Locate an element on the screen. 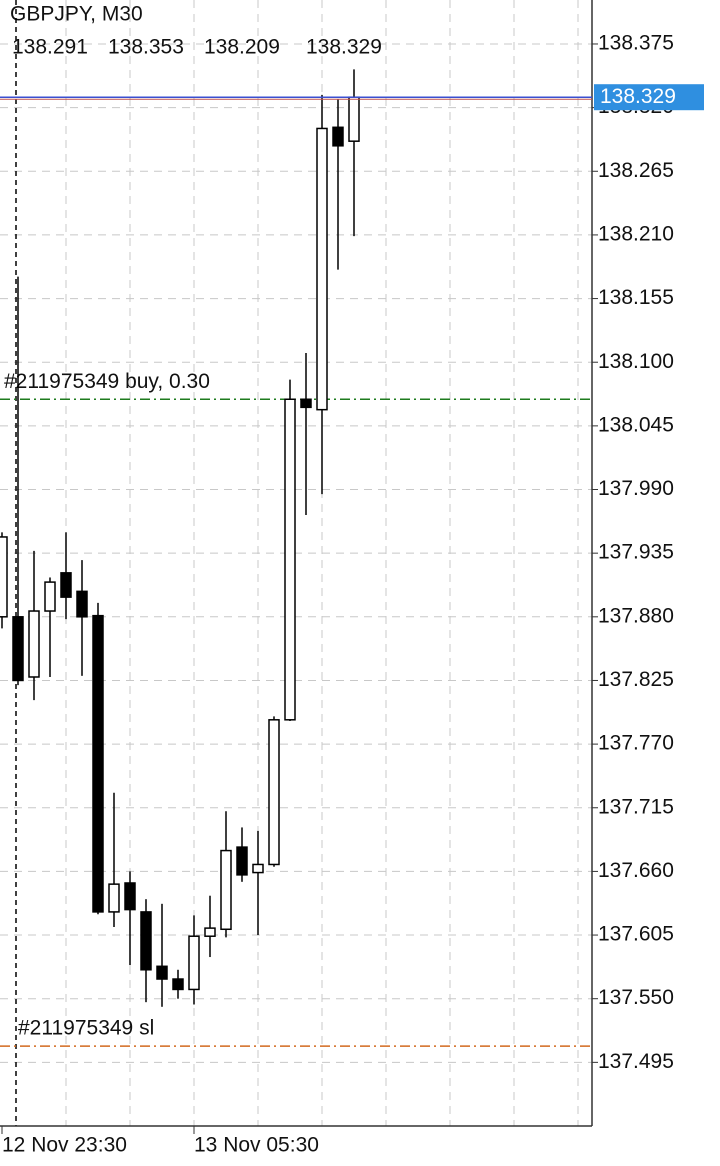 This screenshot has width=720, height=1166. ohlc-header: 138.209 is located at coordinates (242, 47).